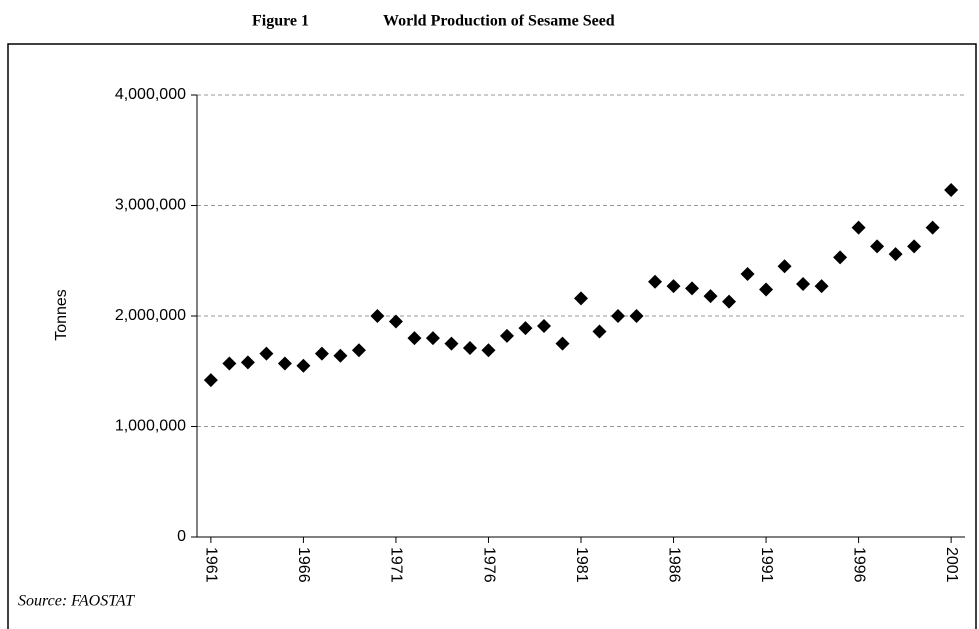 Image resolution: width=979 pixels, height=629 pixels. I want to click on x-tick-label: 1996, so click(858, 565).